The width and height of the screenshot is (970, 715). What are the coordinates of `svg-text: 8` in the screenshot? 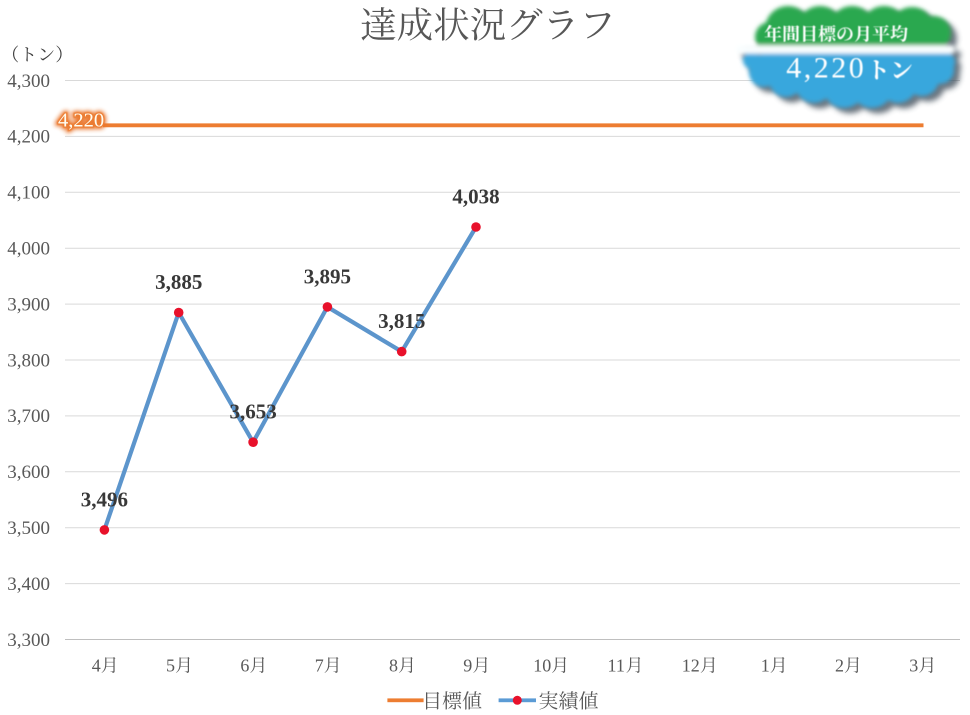 It's located at (393, 666).